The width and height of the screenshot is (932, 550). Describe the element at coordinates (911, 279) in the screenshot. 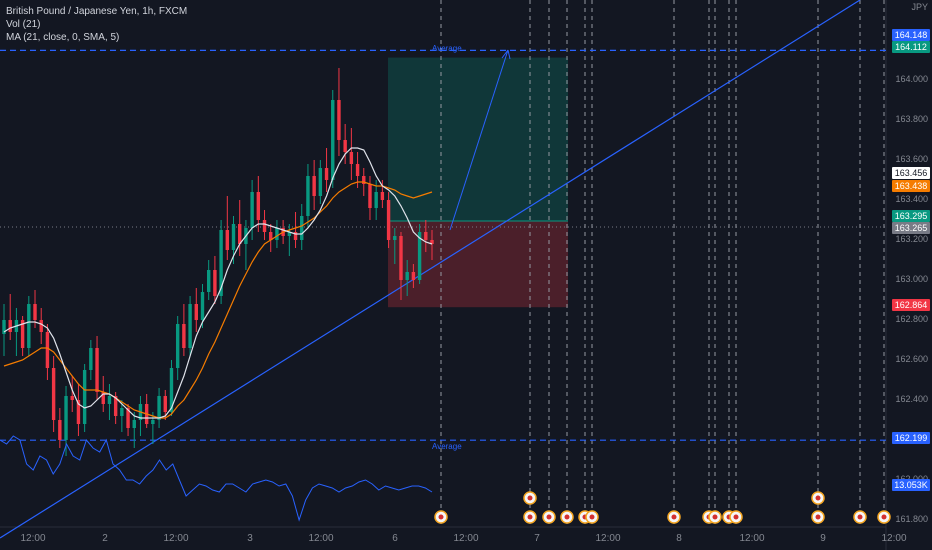

I see `price-tick-label: 163.000` at that location.